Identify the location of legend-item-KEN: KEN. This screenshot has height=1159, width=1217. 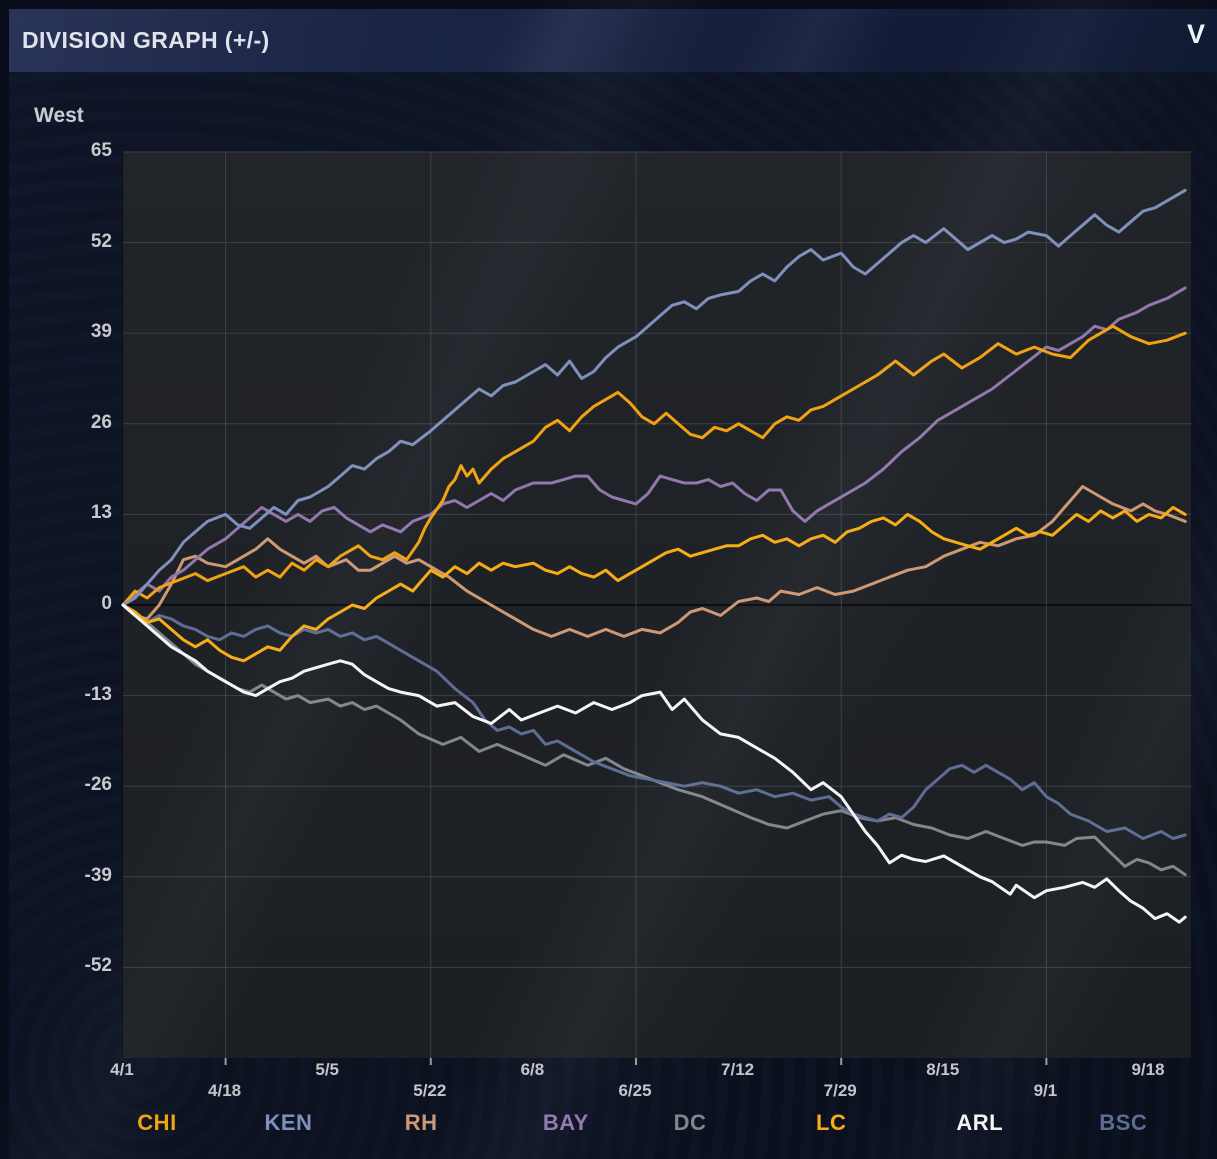
(288, 1122).